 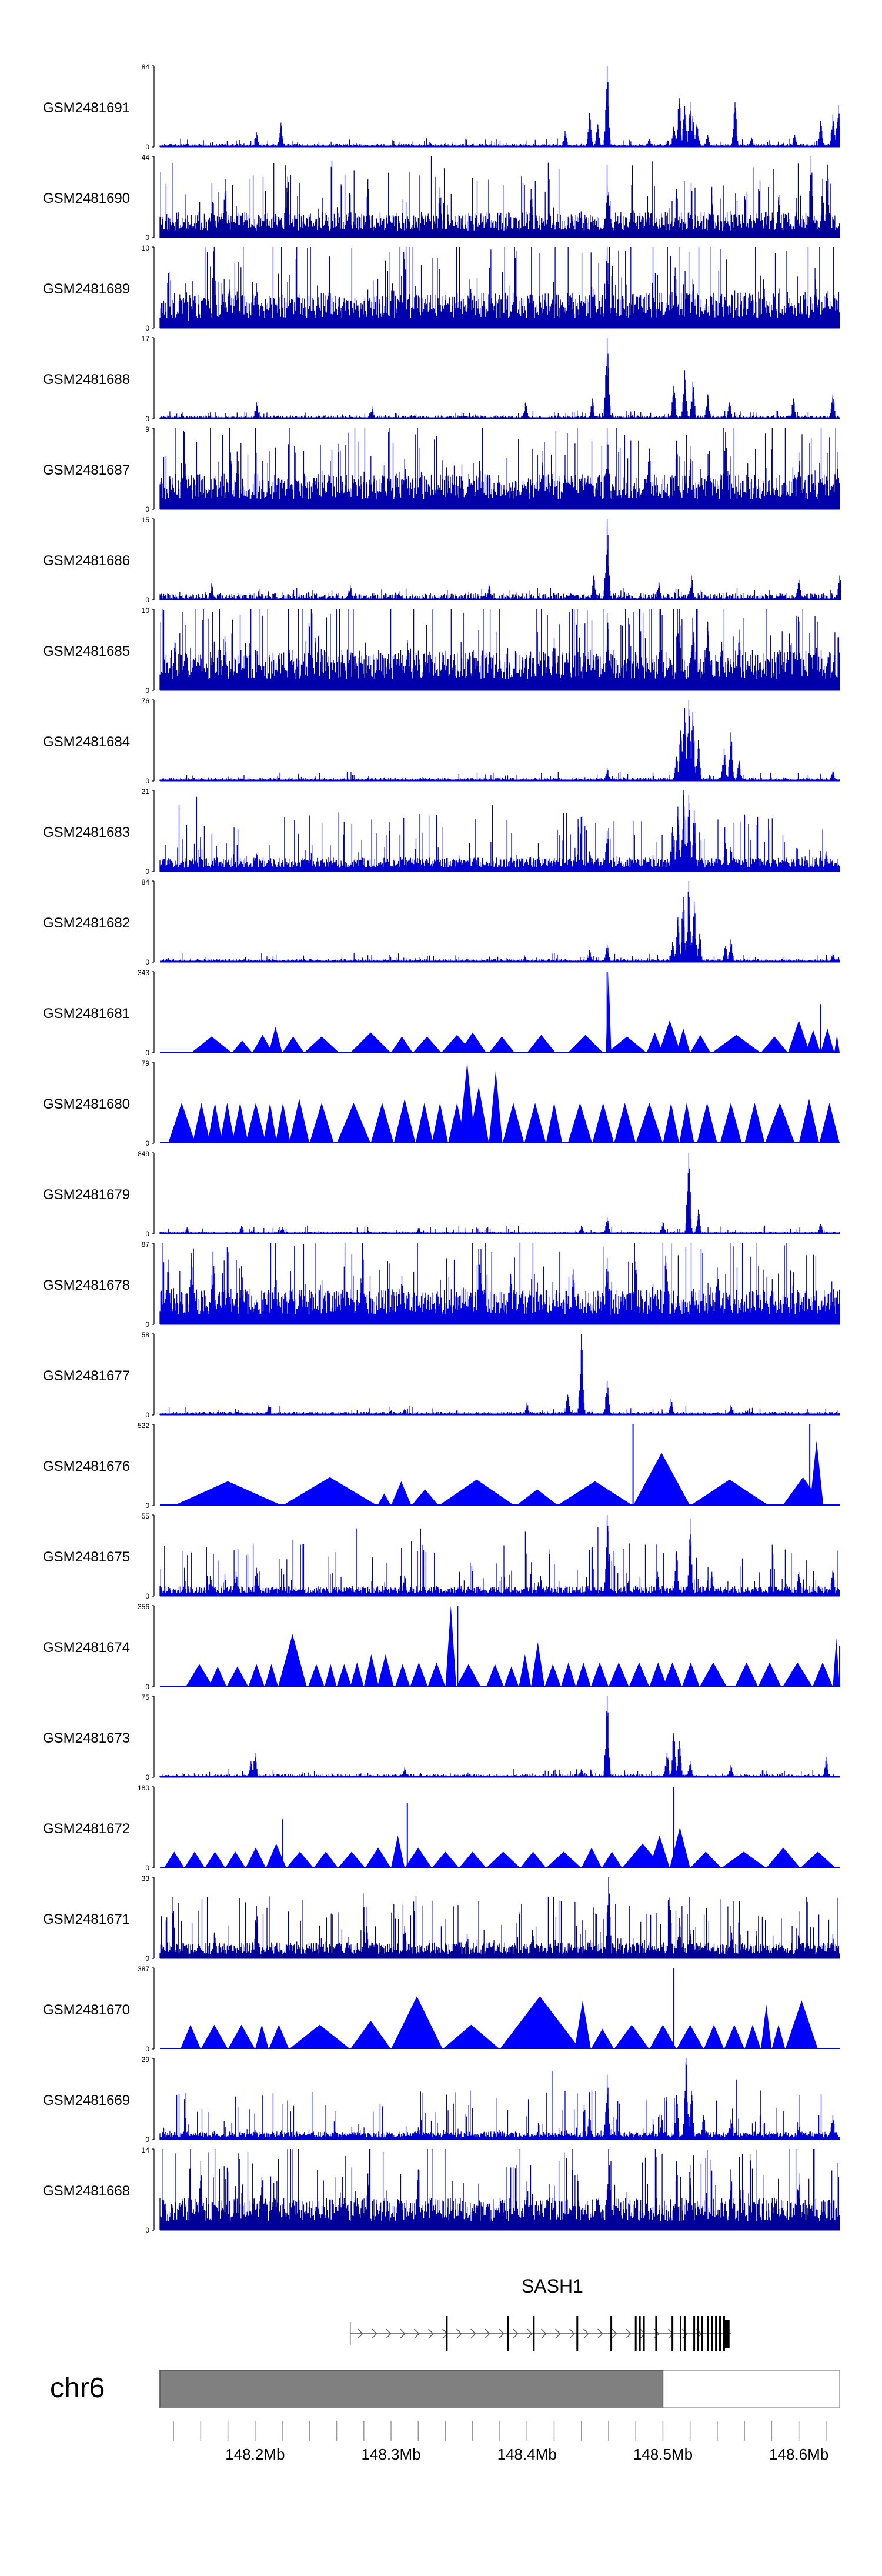 What do you see at coordinates (441, 650) in the screenshot?
I see `track-GSM2481685: GSM2481685 10 0` at bounding box center [441, 650].